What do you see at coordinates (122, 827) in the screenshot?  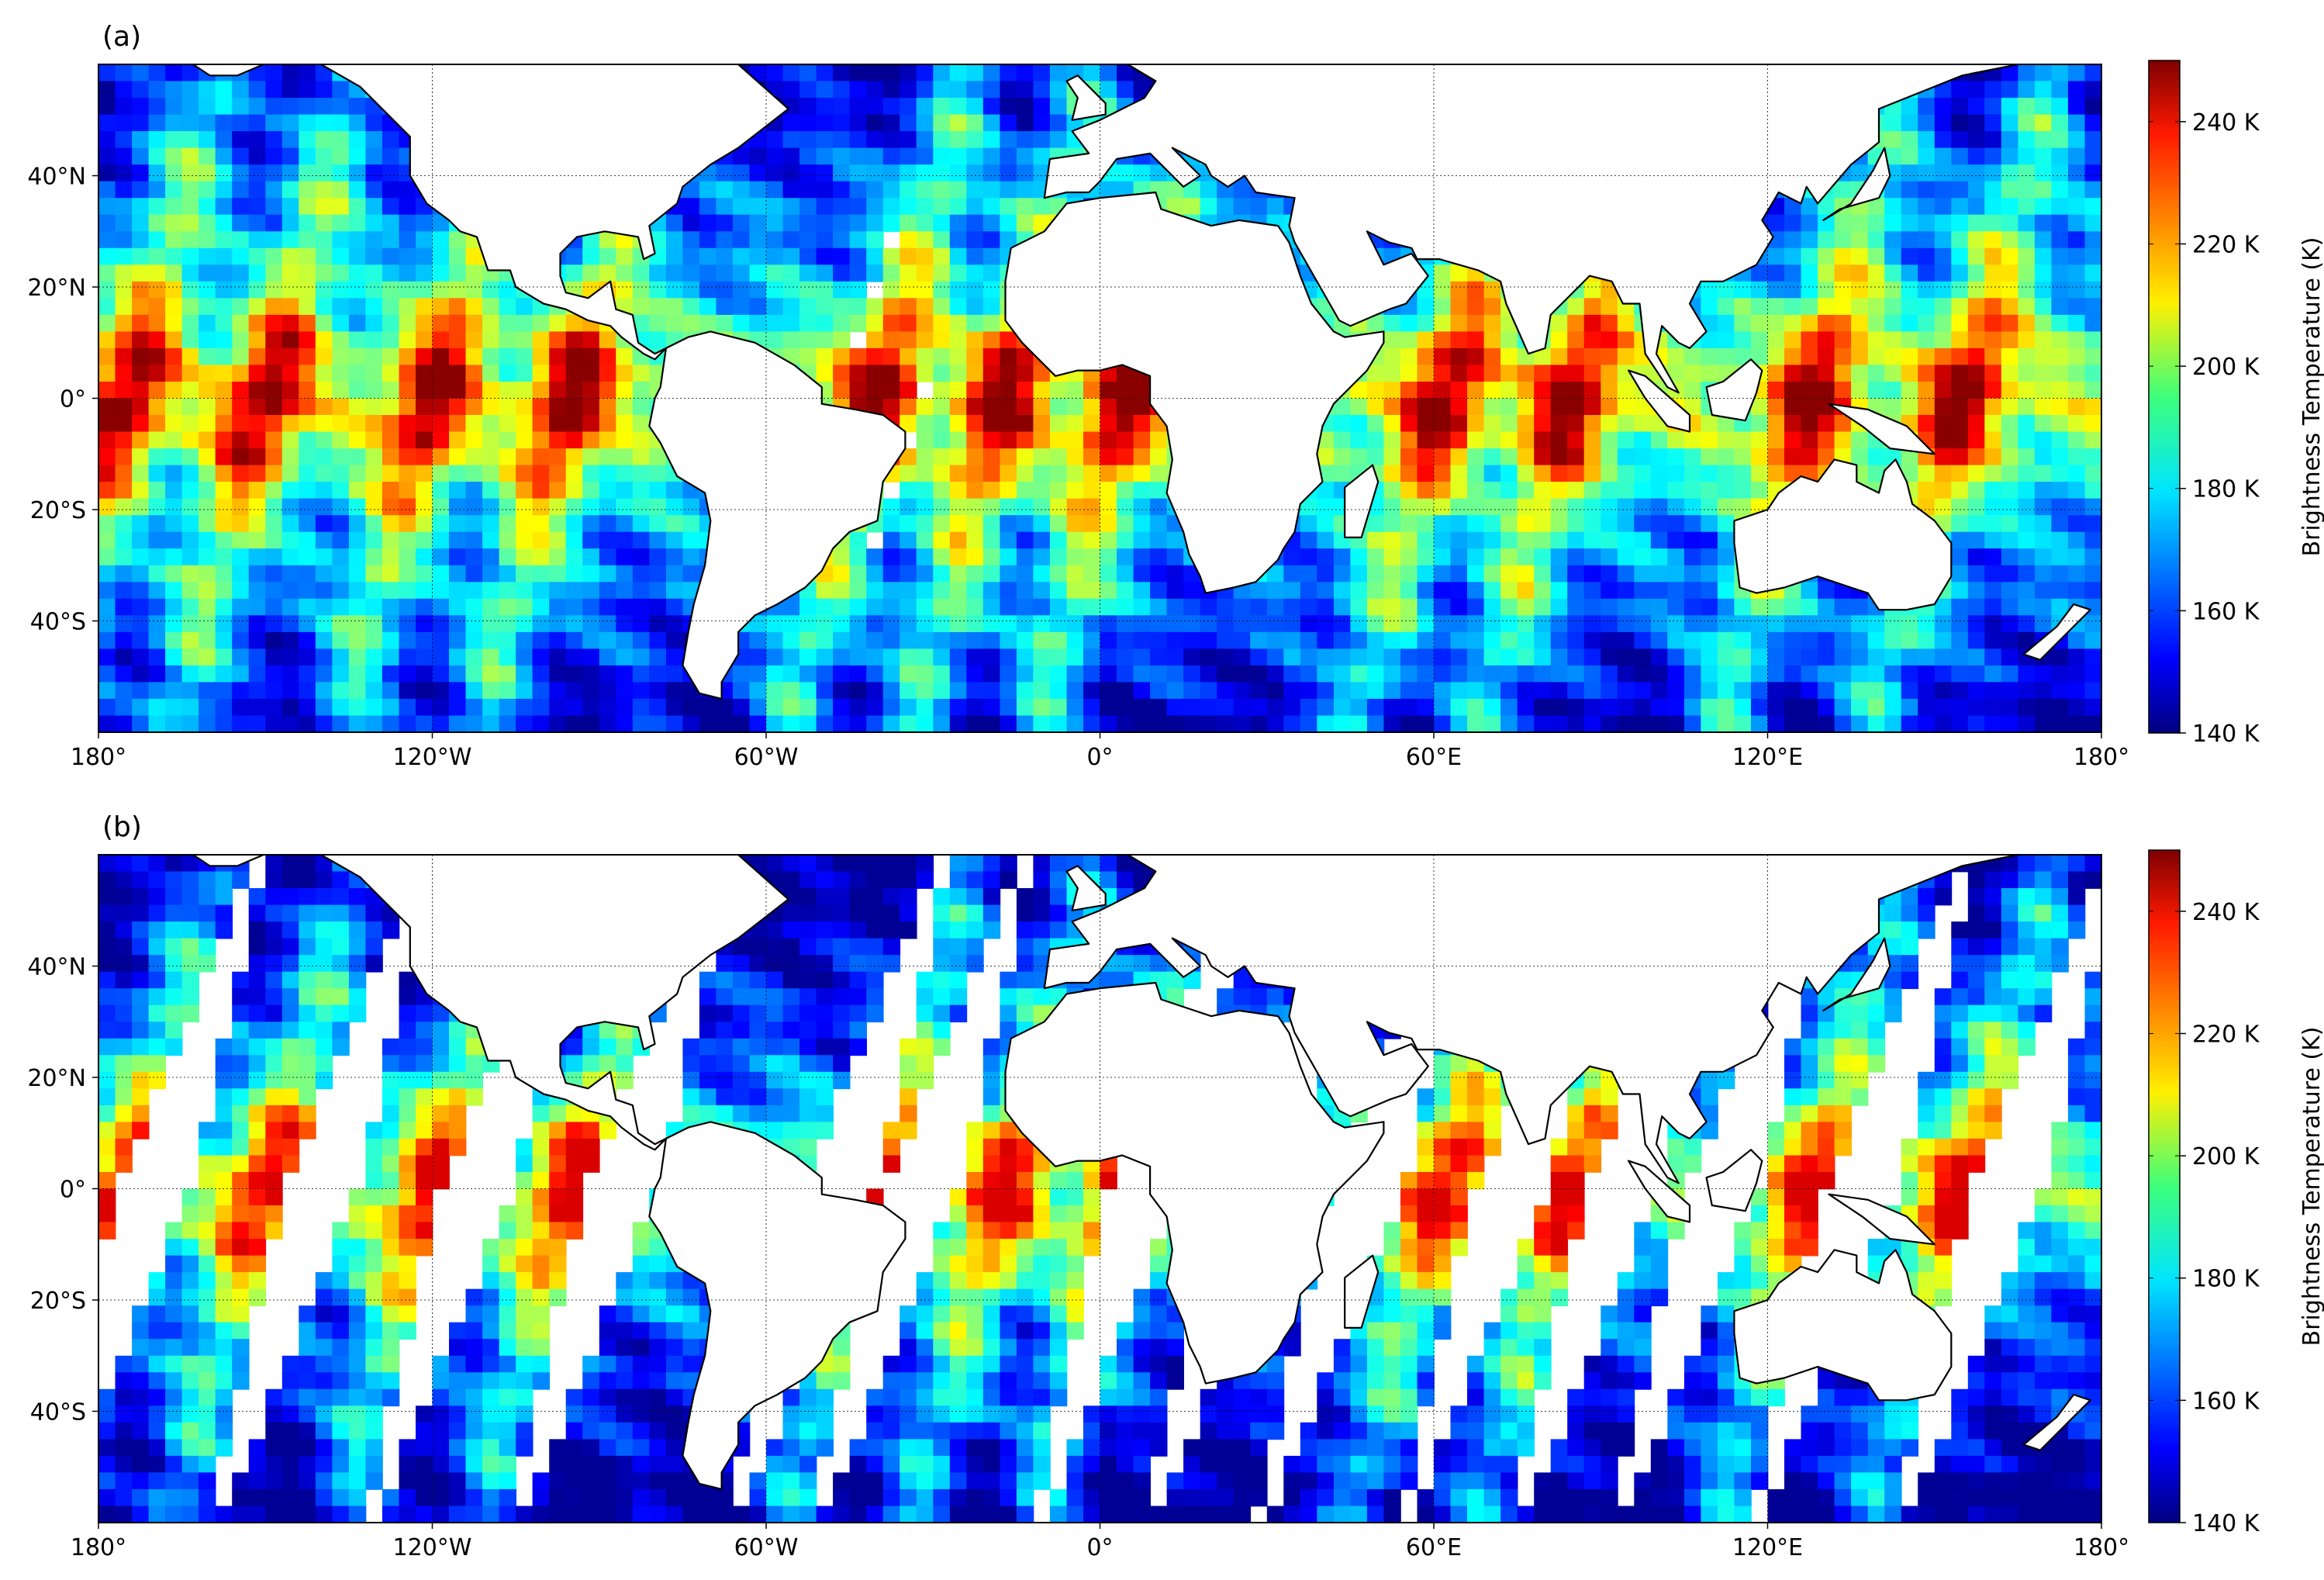 I see `panel-label: (b)` at bounding box center [122, 827].